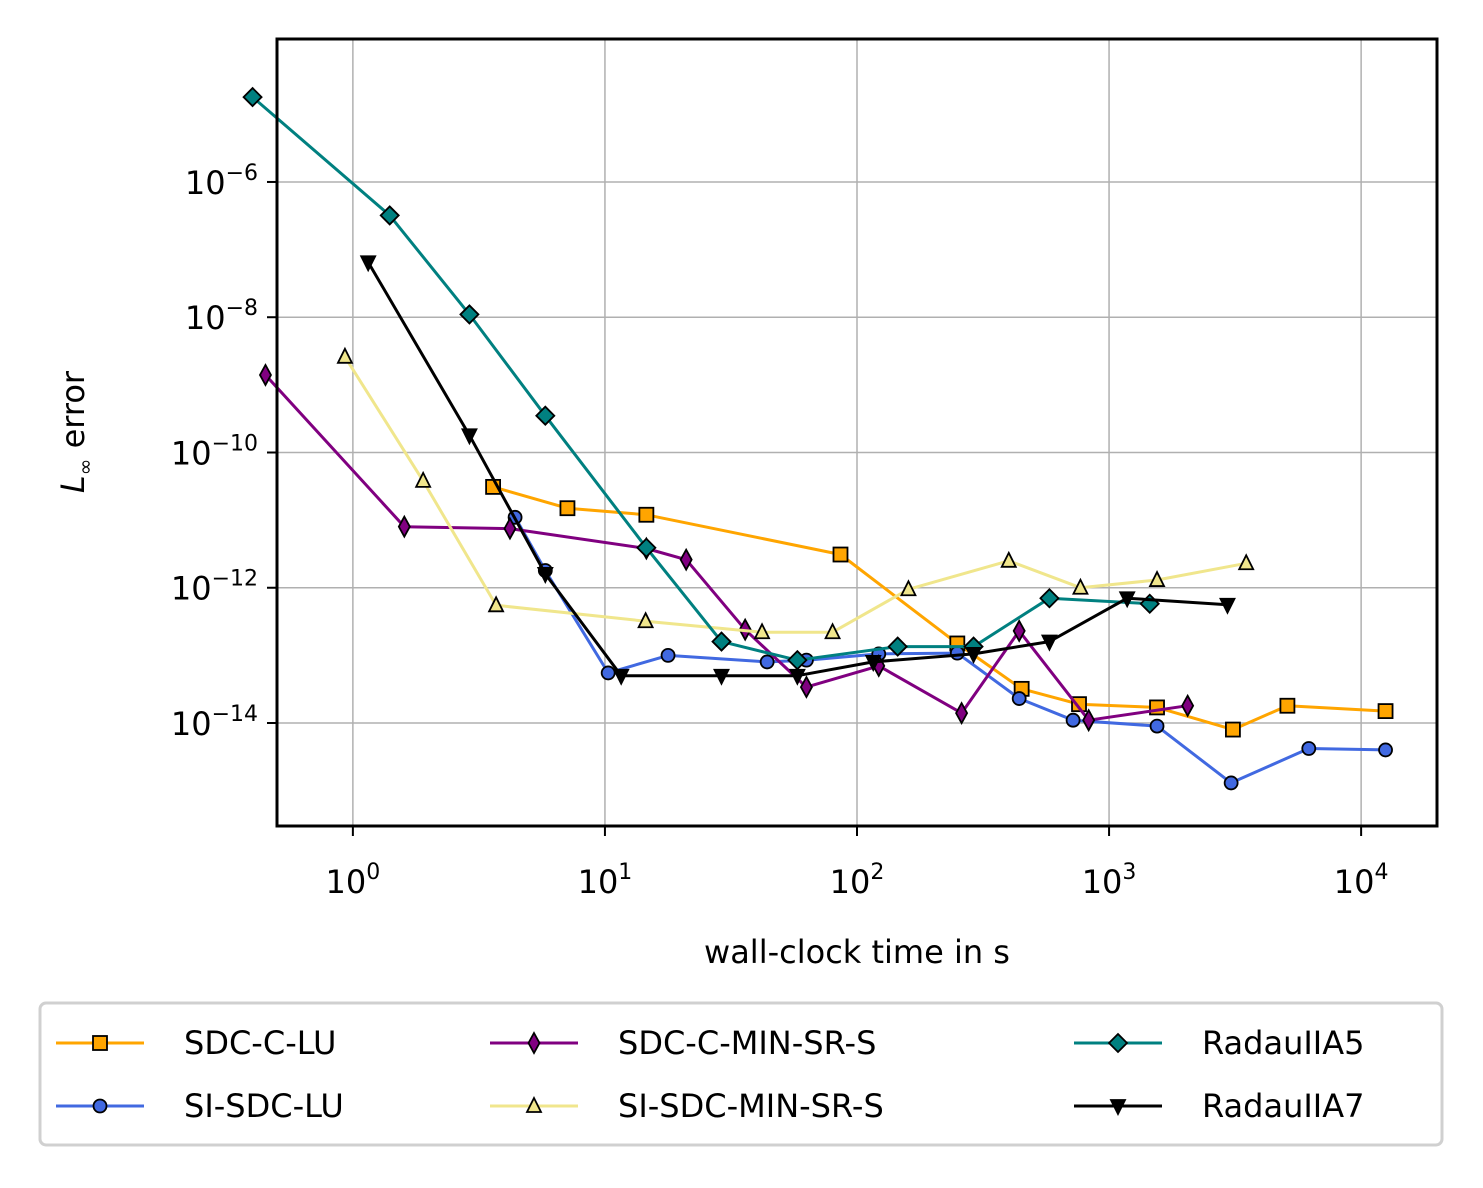 This screenshot has width=1483, height=1188. I want to click on y-tick-label: 10−12, so click(214, 587).